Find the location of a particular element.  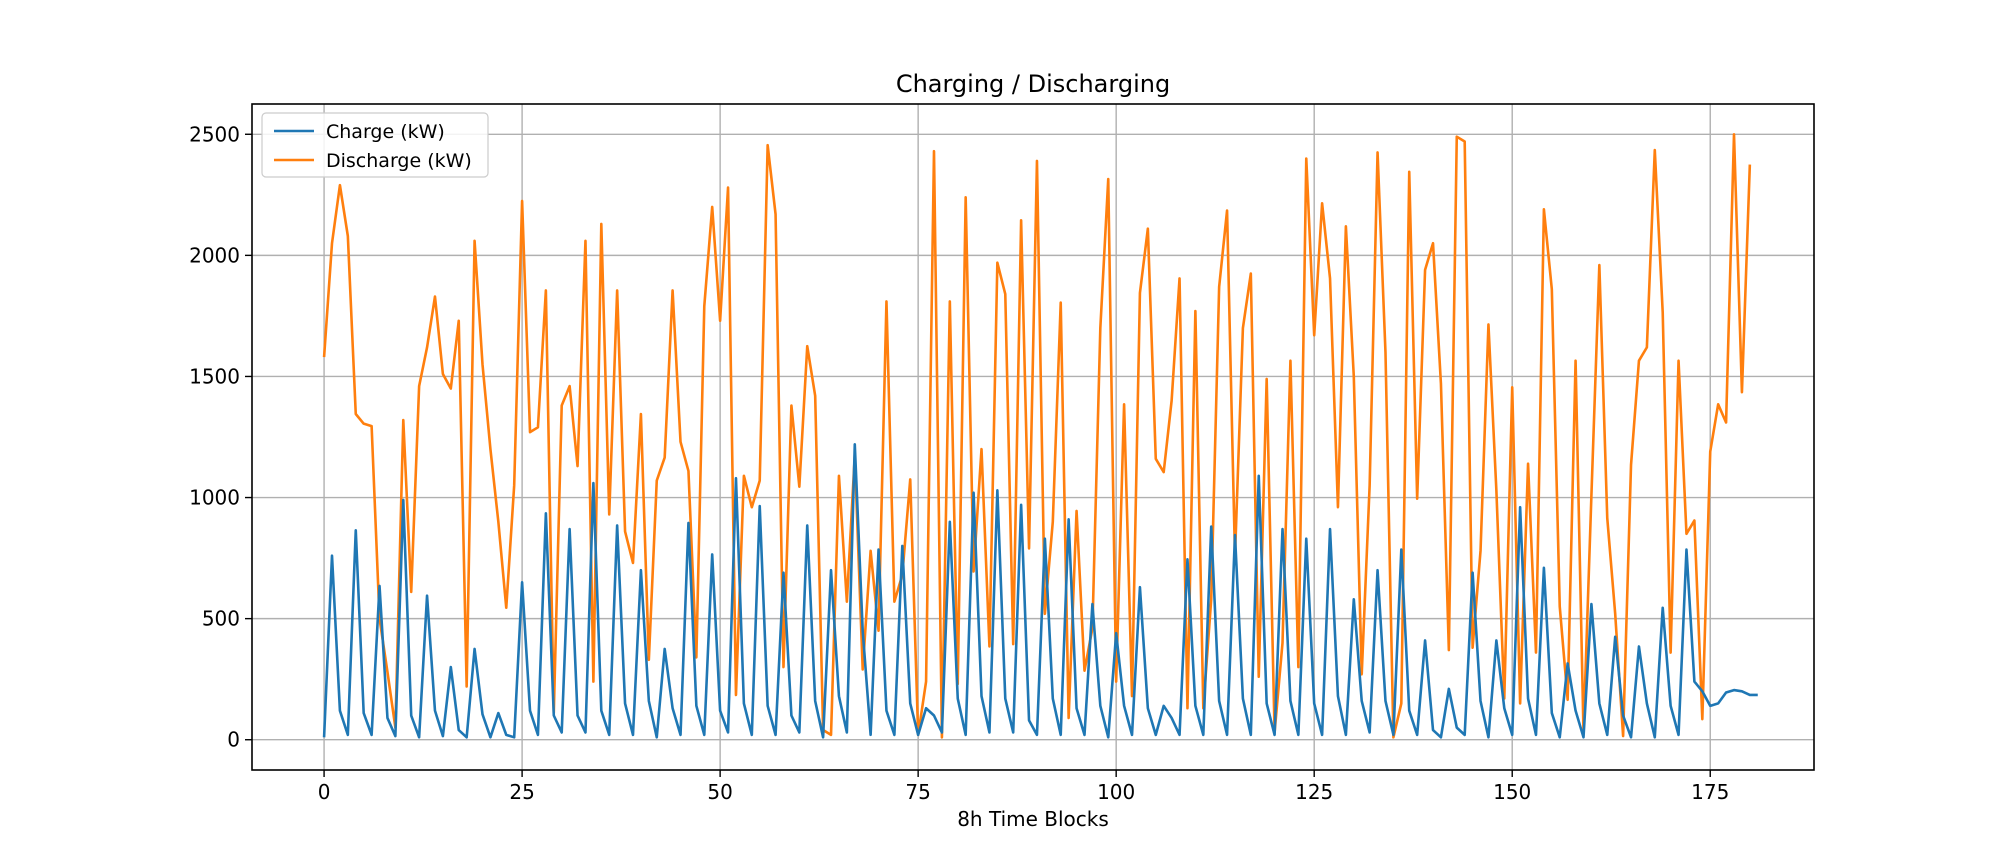

y-tick-label: 2000 is located at coordinates (214, 255).